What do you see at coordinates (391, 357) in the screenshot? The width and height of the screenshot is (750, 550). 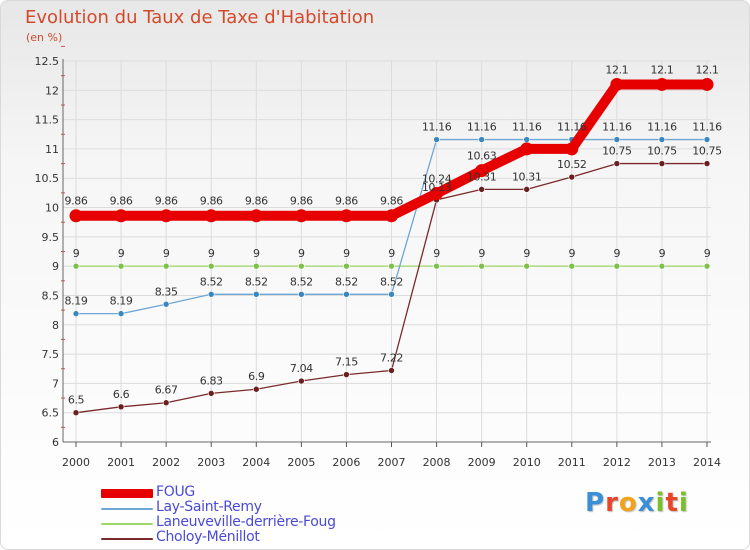 I see `data-label: 7.22` at bounding box center [391, 357].